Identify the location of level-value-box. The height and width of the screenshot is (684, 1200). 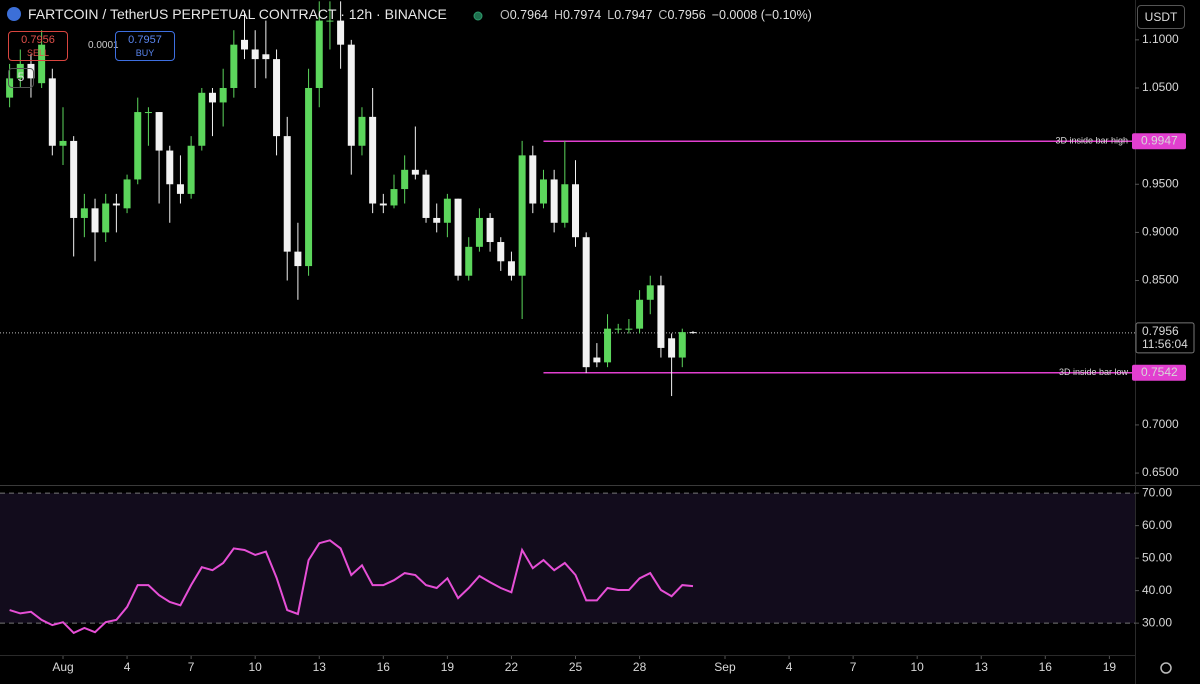
(1159, 372).